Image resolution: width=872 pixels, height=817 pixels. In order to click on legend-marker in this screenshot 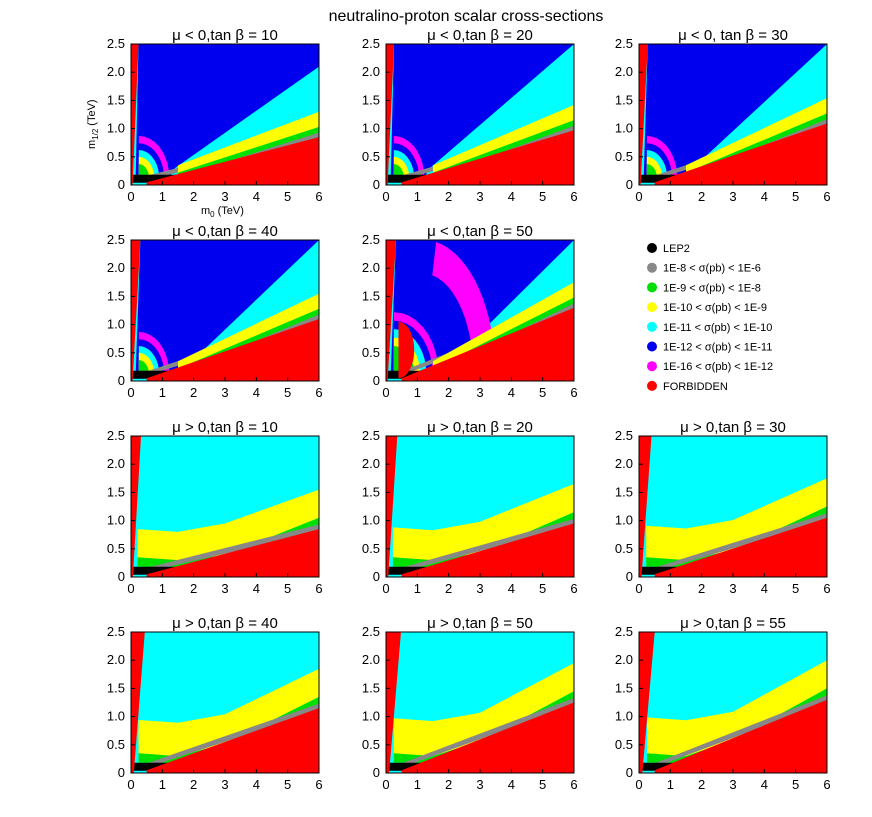, I will do `click(652, 267)`.